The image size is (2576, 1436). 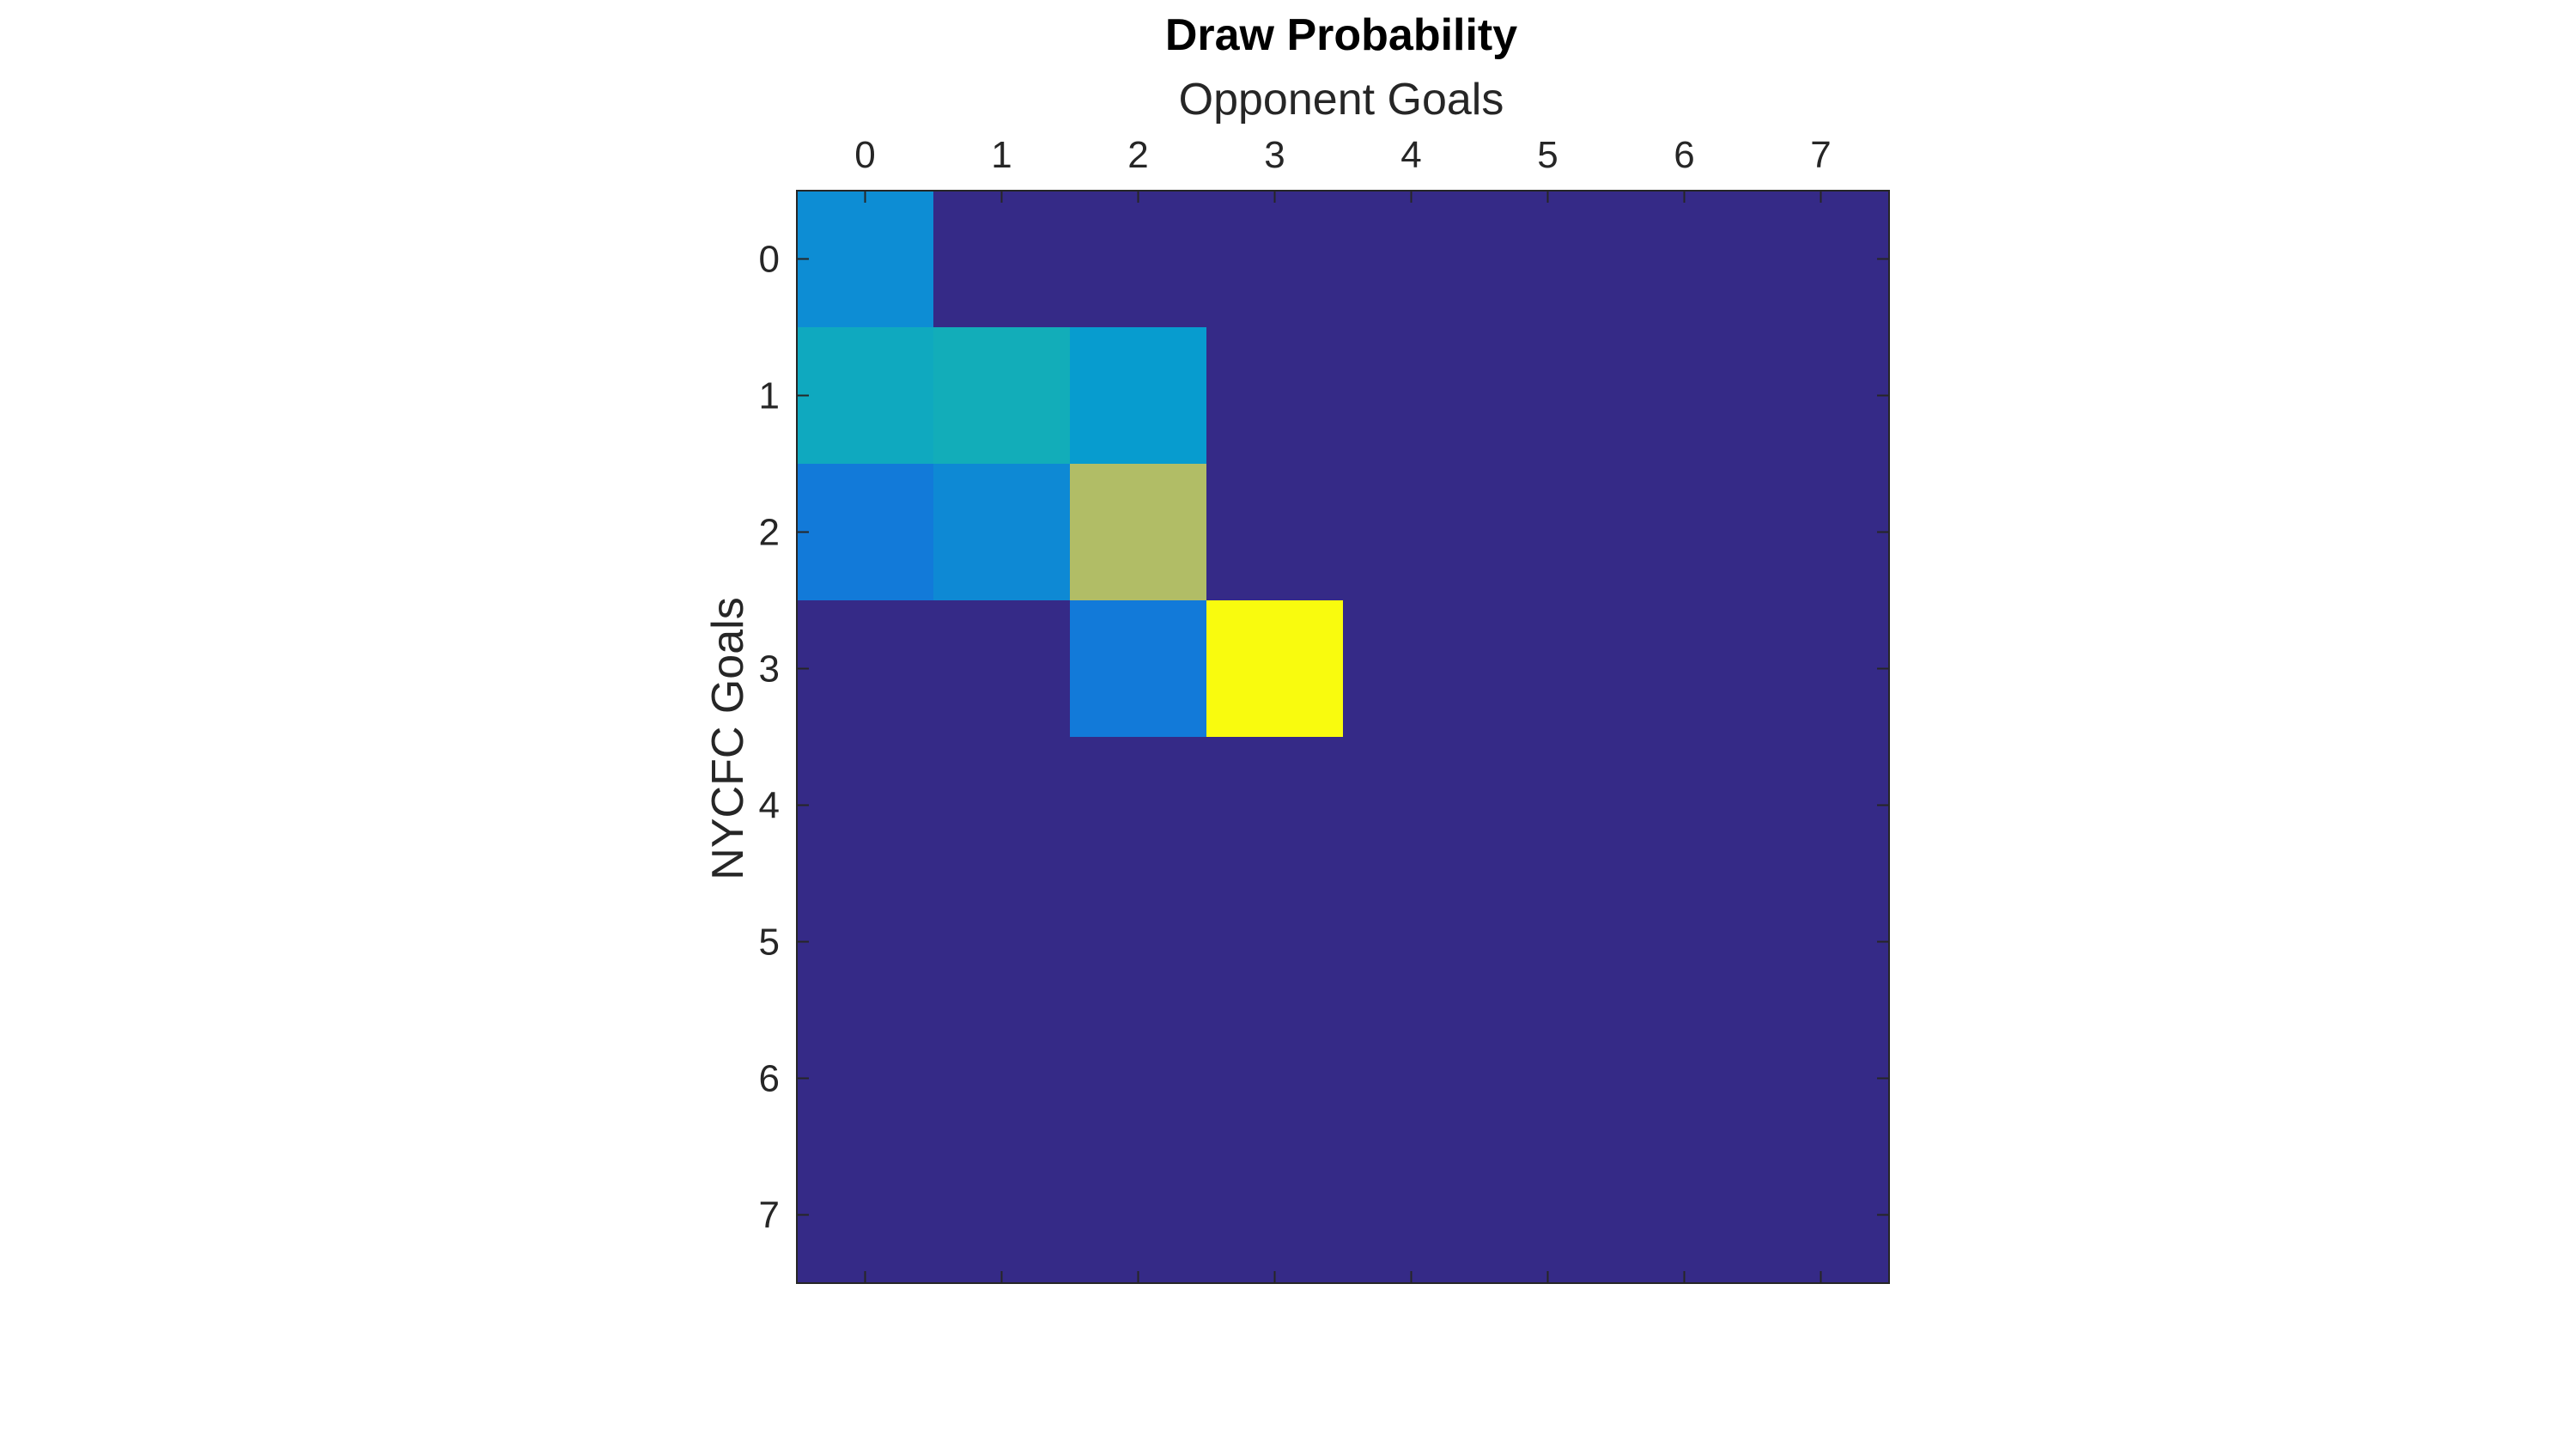 I want to click on x-tick-label: 4, so click(x=1411, y=155).